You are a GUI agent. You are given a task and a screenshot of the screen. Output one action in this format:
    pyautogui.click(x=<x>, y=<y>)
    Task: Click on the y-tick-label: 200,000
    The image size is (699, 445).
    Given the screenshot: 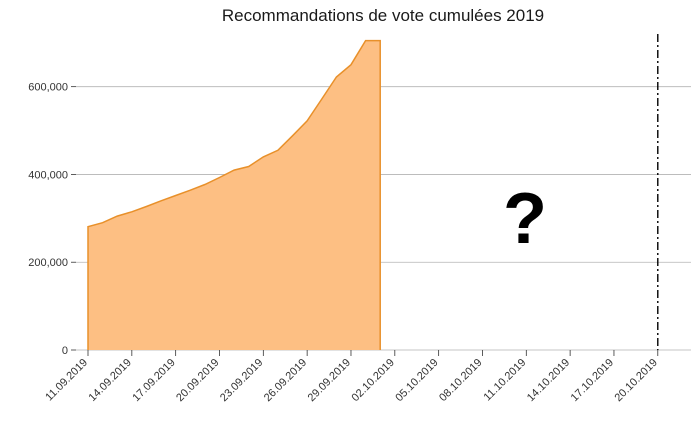 What is the action you would take?
    pyautogui.click(x=48, y=263)
    